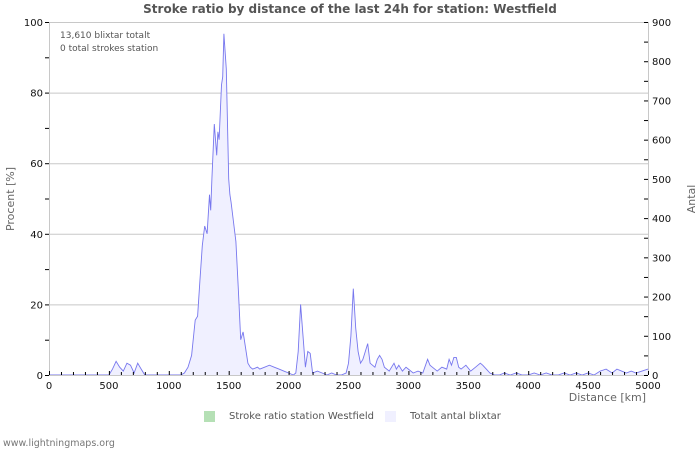 Image resolution: width=700 pixels, height=450 pixels. Describe the element at coordinates (408, 386) in the screenshot. I see `x-tick-label: 3000` at that location.